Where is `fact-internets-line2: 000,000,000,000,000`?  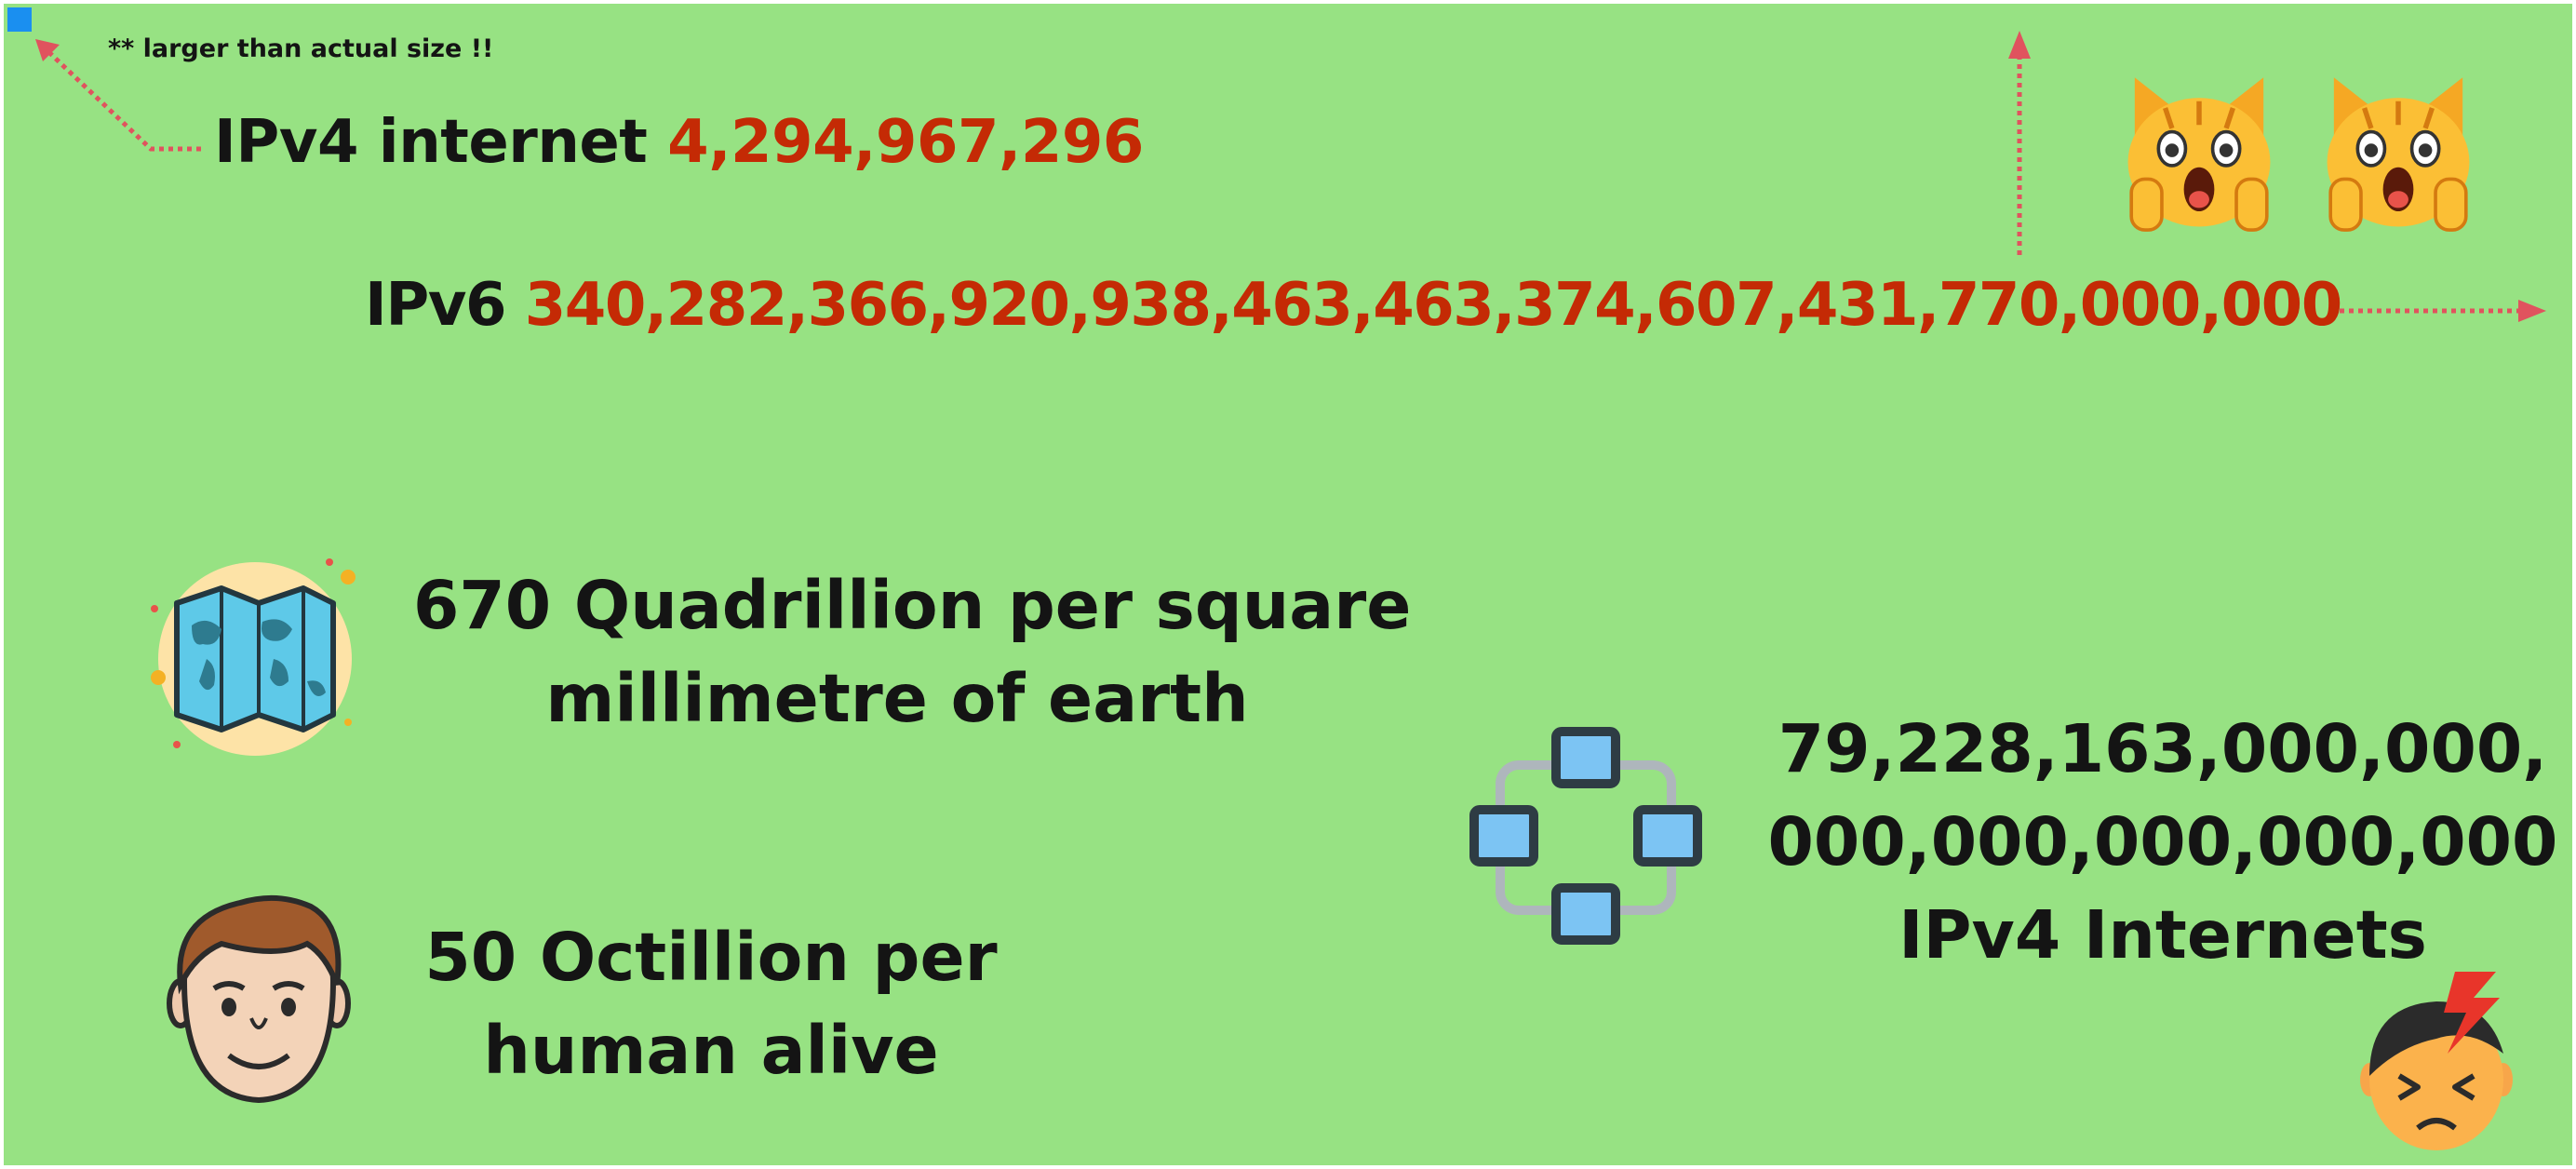 fact-internets-line2: 000,000,000,000,000 is located at coordinates (2162, 841).